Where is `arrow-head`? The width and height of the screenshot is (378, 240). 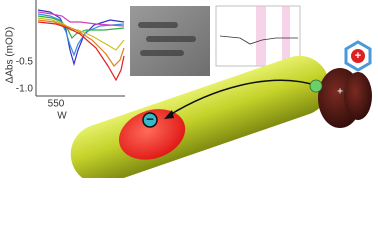
arrow-head is located at coordinates (169, 114).